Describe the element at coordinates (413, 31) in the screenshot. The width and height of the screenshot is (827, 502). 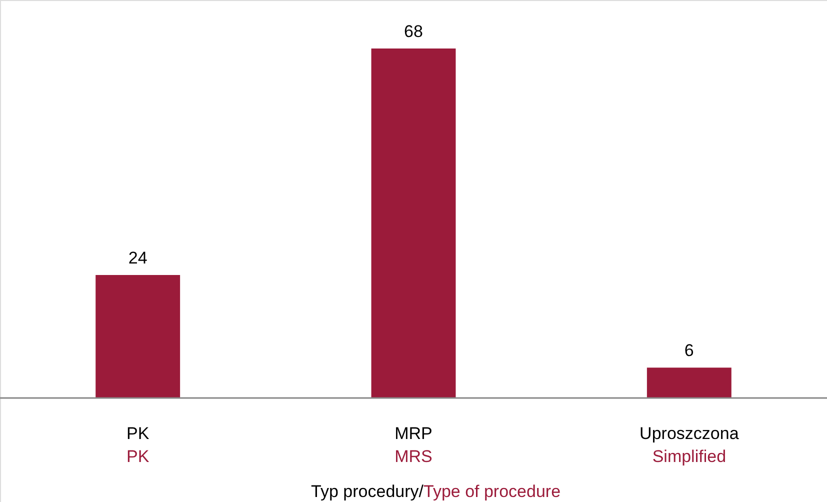
I see `data-label: 68` at that location.